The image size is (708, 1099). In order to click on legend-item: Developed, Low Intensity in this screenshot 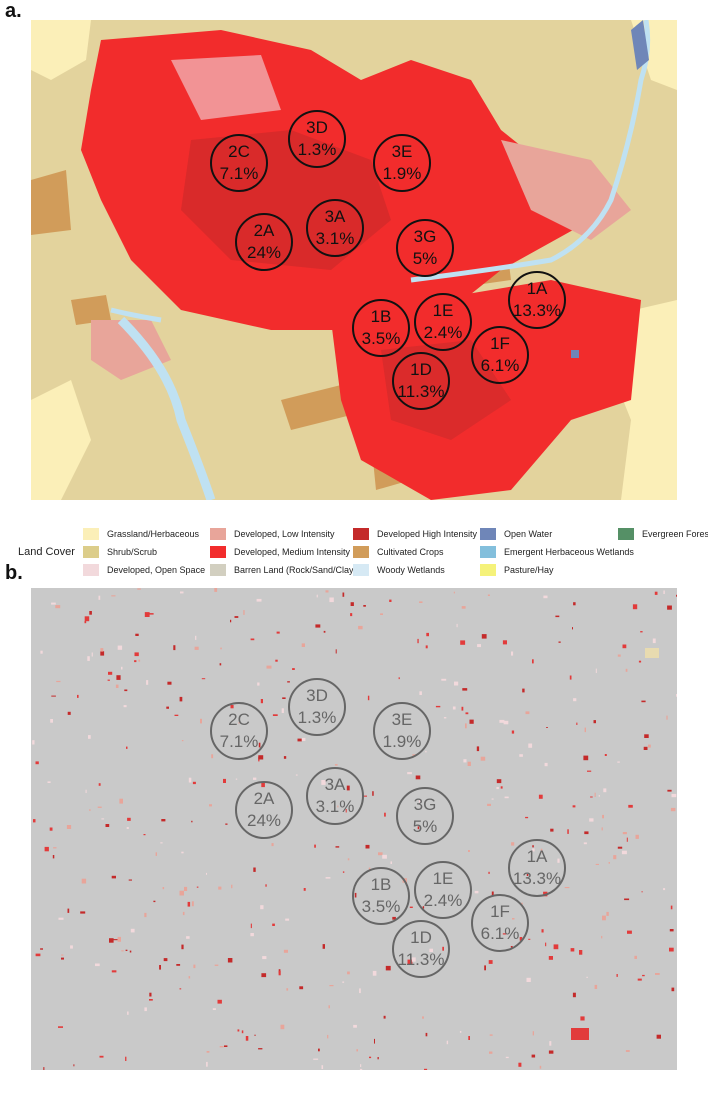, I will do `click(272, 534)`.